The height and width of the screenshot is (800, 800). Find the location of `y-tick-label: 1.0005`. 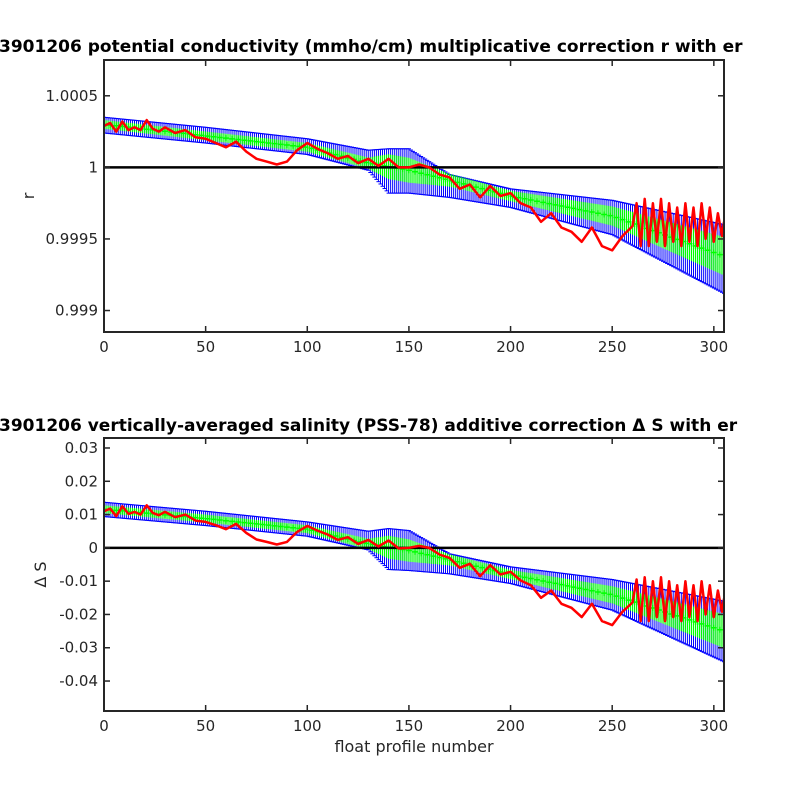

y-tick-label: 1.0005 is located at coordinates (72, 96).